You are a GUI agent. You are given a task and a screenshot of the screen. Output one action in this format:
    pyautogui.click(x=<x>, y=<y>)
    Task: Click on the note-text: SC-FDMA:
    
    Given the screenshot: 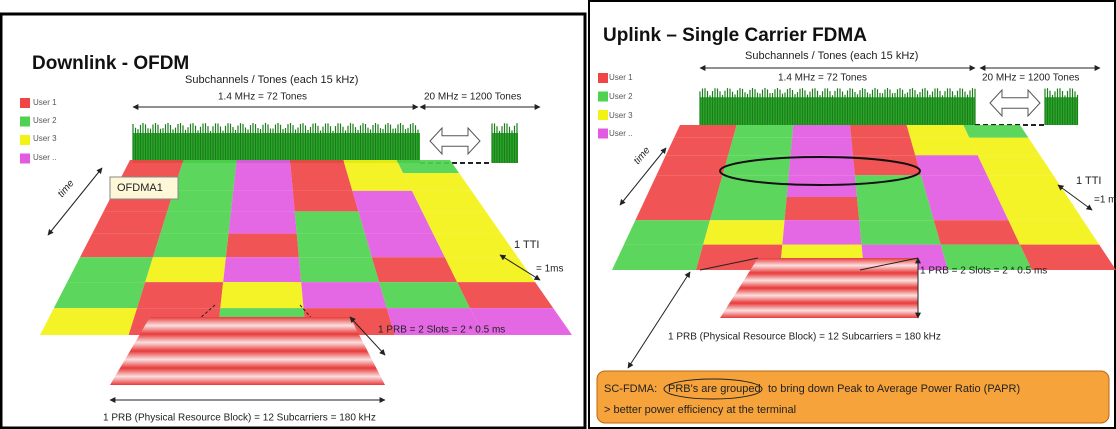 What is the action you would take?
    pyautogui.click(x=630, y=389)
    